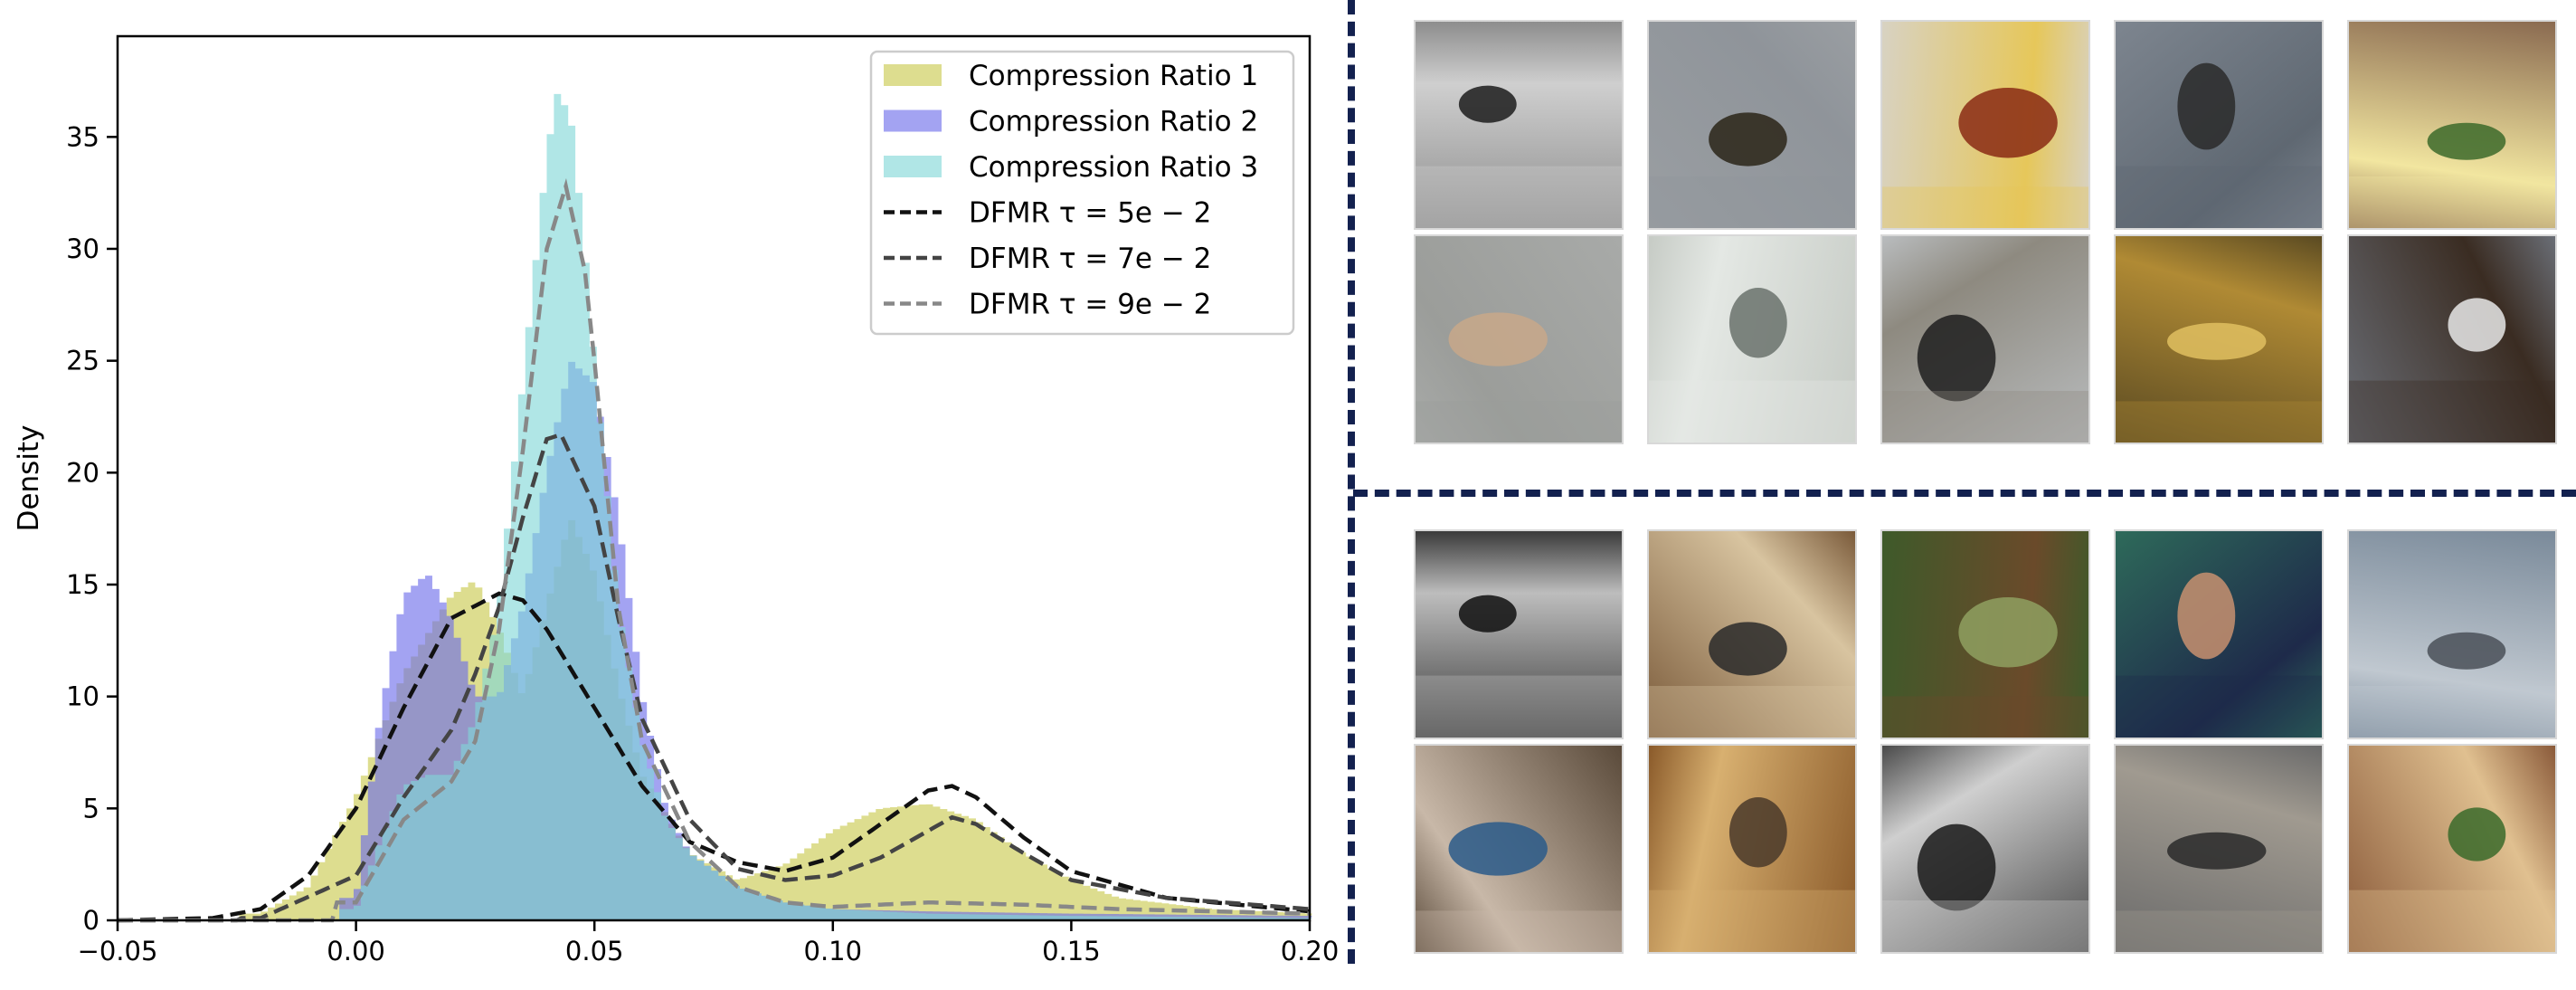 This screenshot has width=2576, height=990. Describe the element at coordinates (82, 248) in the screenshot. I see `y-tick-label: 30` at that location.